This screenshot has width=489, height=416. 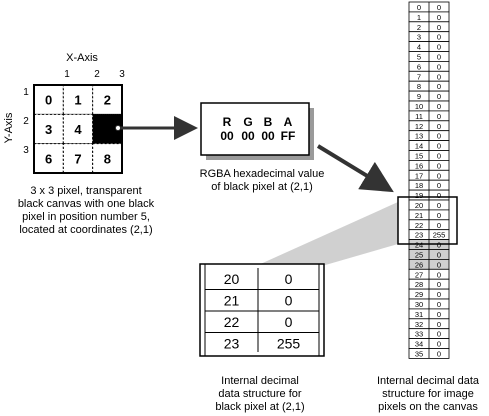 I want to click on y-tick: 2, so click(x=26, y=121).